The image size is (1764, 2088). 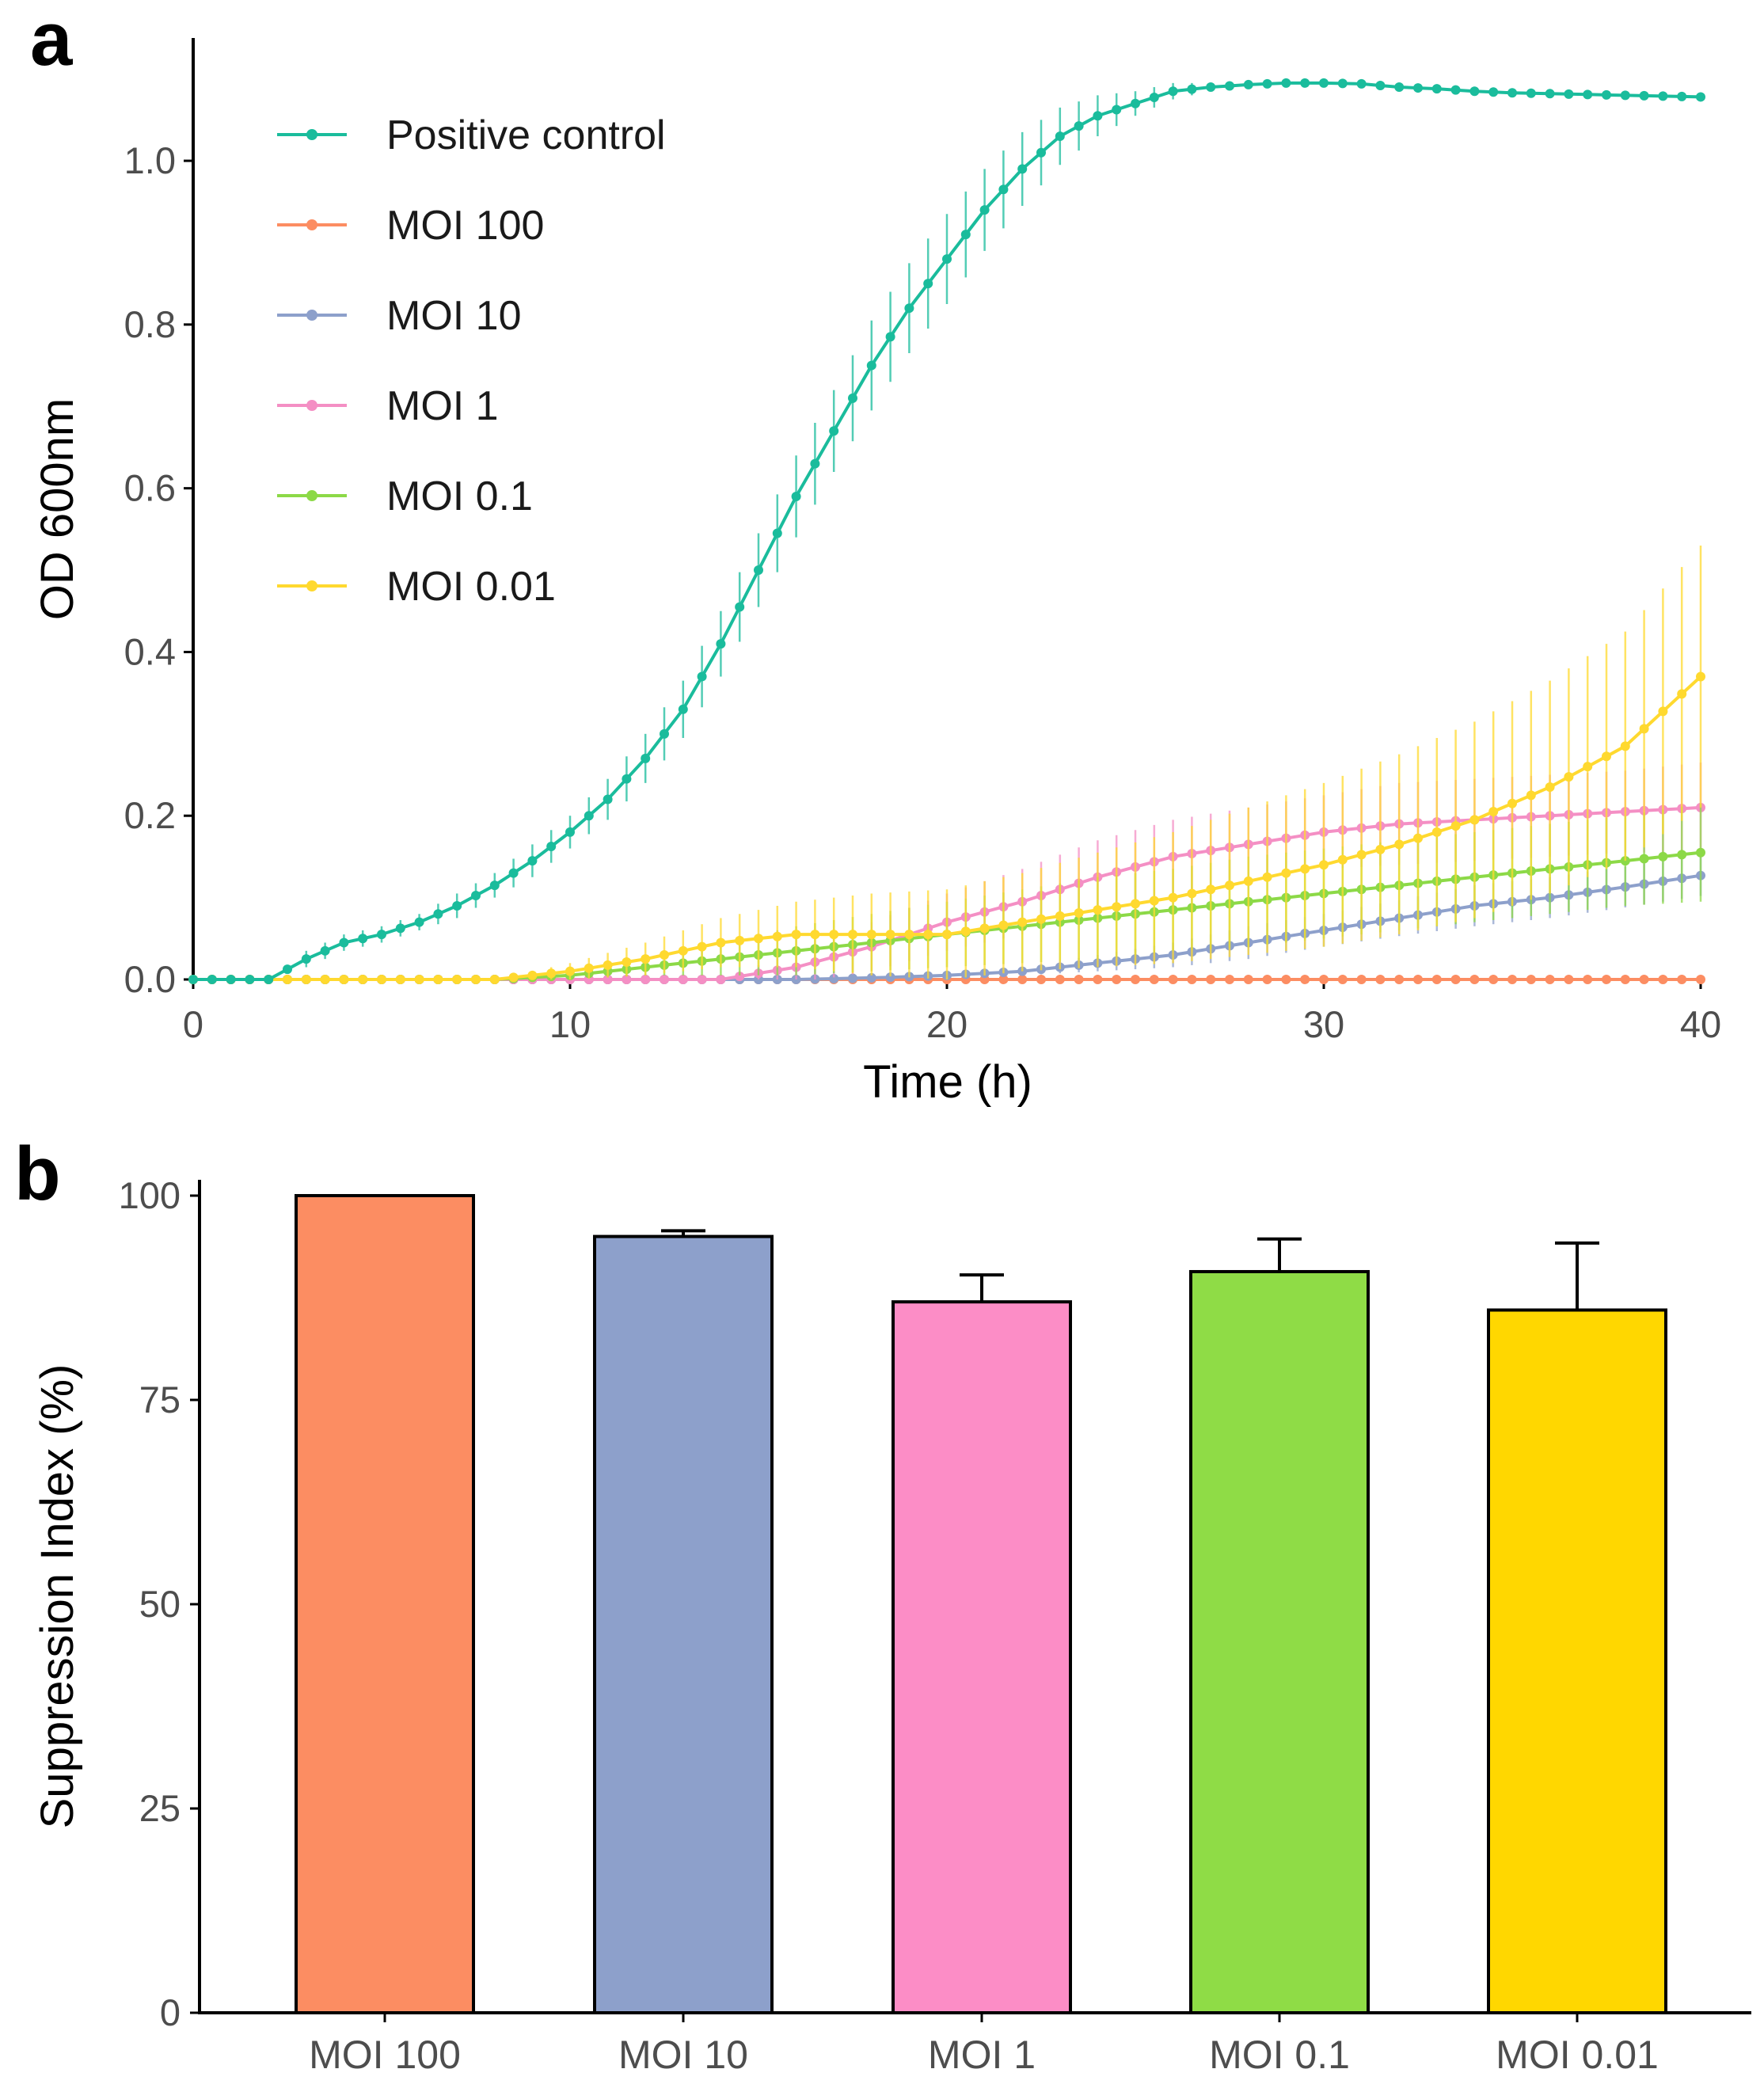 What do you see at coordinates (57, 509) in the screenshot?
I see `y-axis-title-a: OD 600nm` at bounding box center [57, 509].